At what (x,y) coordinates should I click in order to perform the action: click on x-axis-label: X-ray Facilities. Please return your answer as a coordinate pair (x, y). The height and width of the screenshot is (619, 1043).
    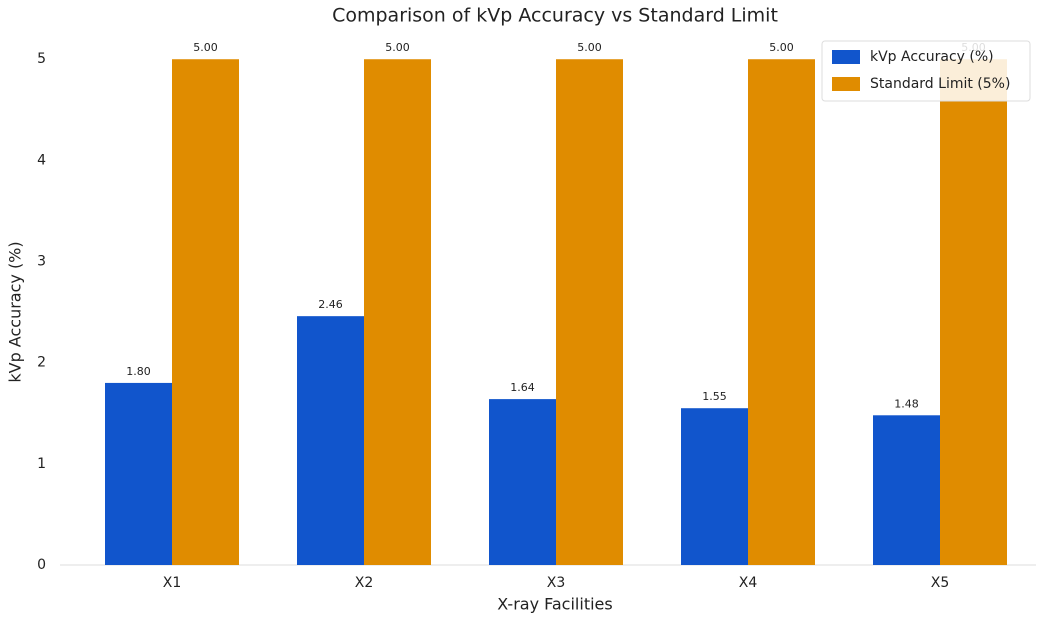
    Looking at the image, I should click on (554, 604).